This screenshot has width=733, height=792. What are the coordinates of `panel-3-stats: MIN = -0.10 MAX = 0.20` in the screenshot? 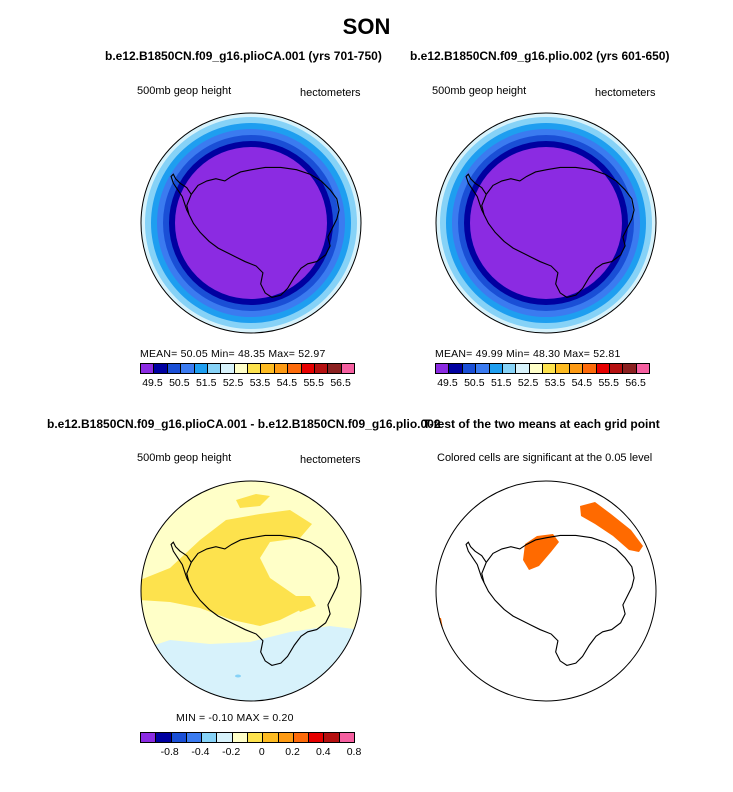 It's located at (235, 718).